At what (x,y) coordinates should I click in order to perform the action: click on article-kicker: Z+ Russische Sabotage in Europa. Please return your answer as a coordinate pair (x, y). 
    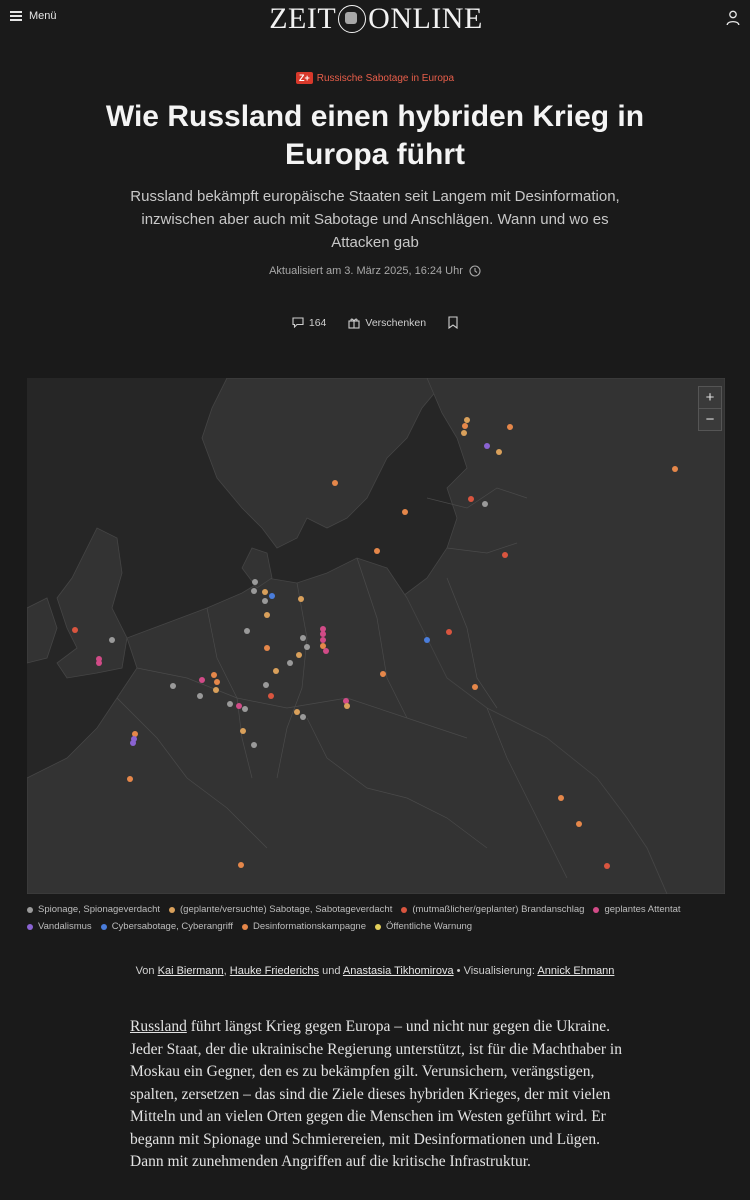
    Looking at the image, I should click on (375, 78).